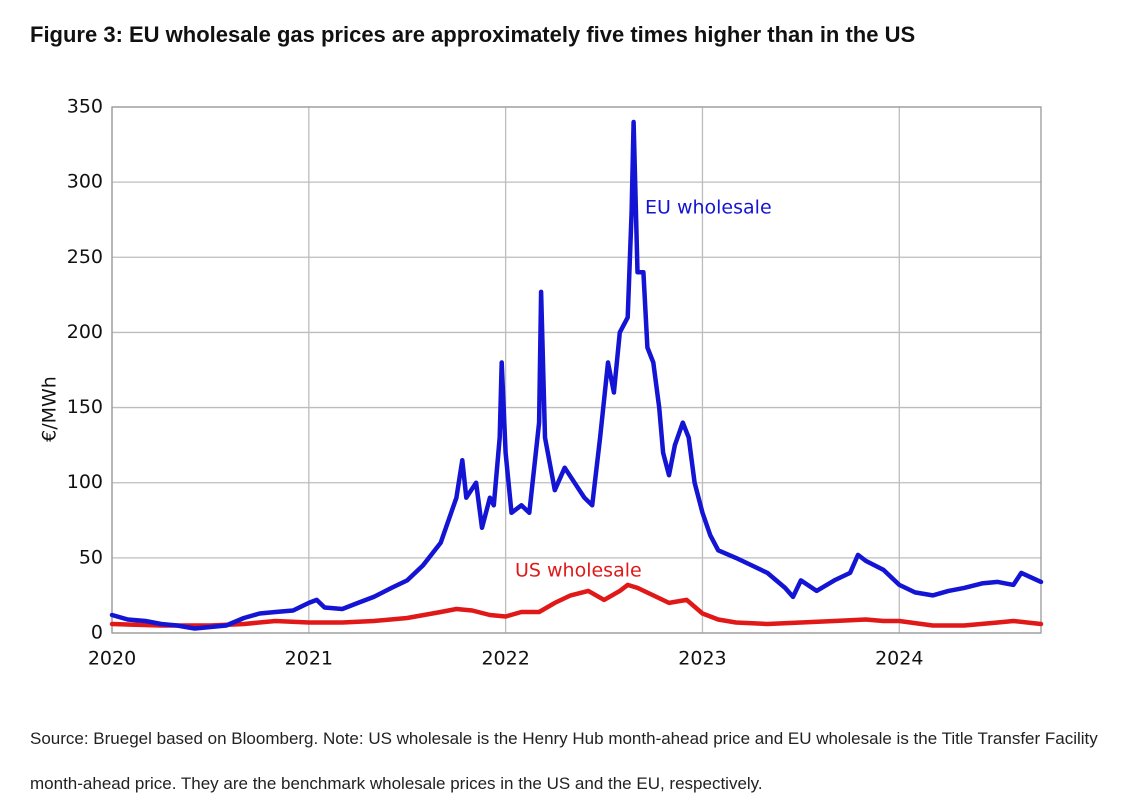  I want to click on y-tick-label: 0, so click(97, 633).